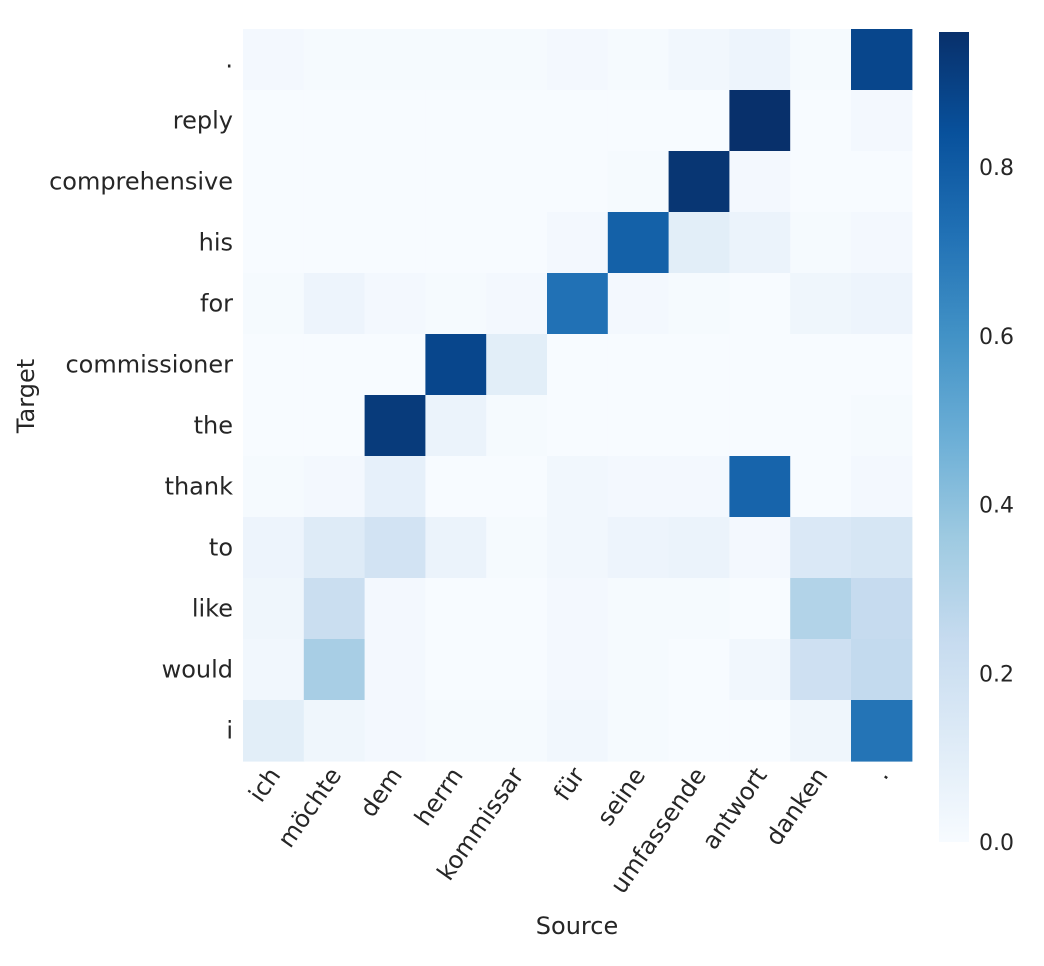  Describe the element at coordinates (199, 487) in the screenshot. I see `y-tick-label: thank` at that location.